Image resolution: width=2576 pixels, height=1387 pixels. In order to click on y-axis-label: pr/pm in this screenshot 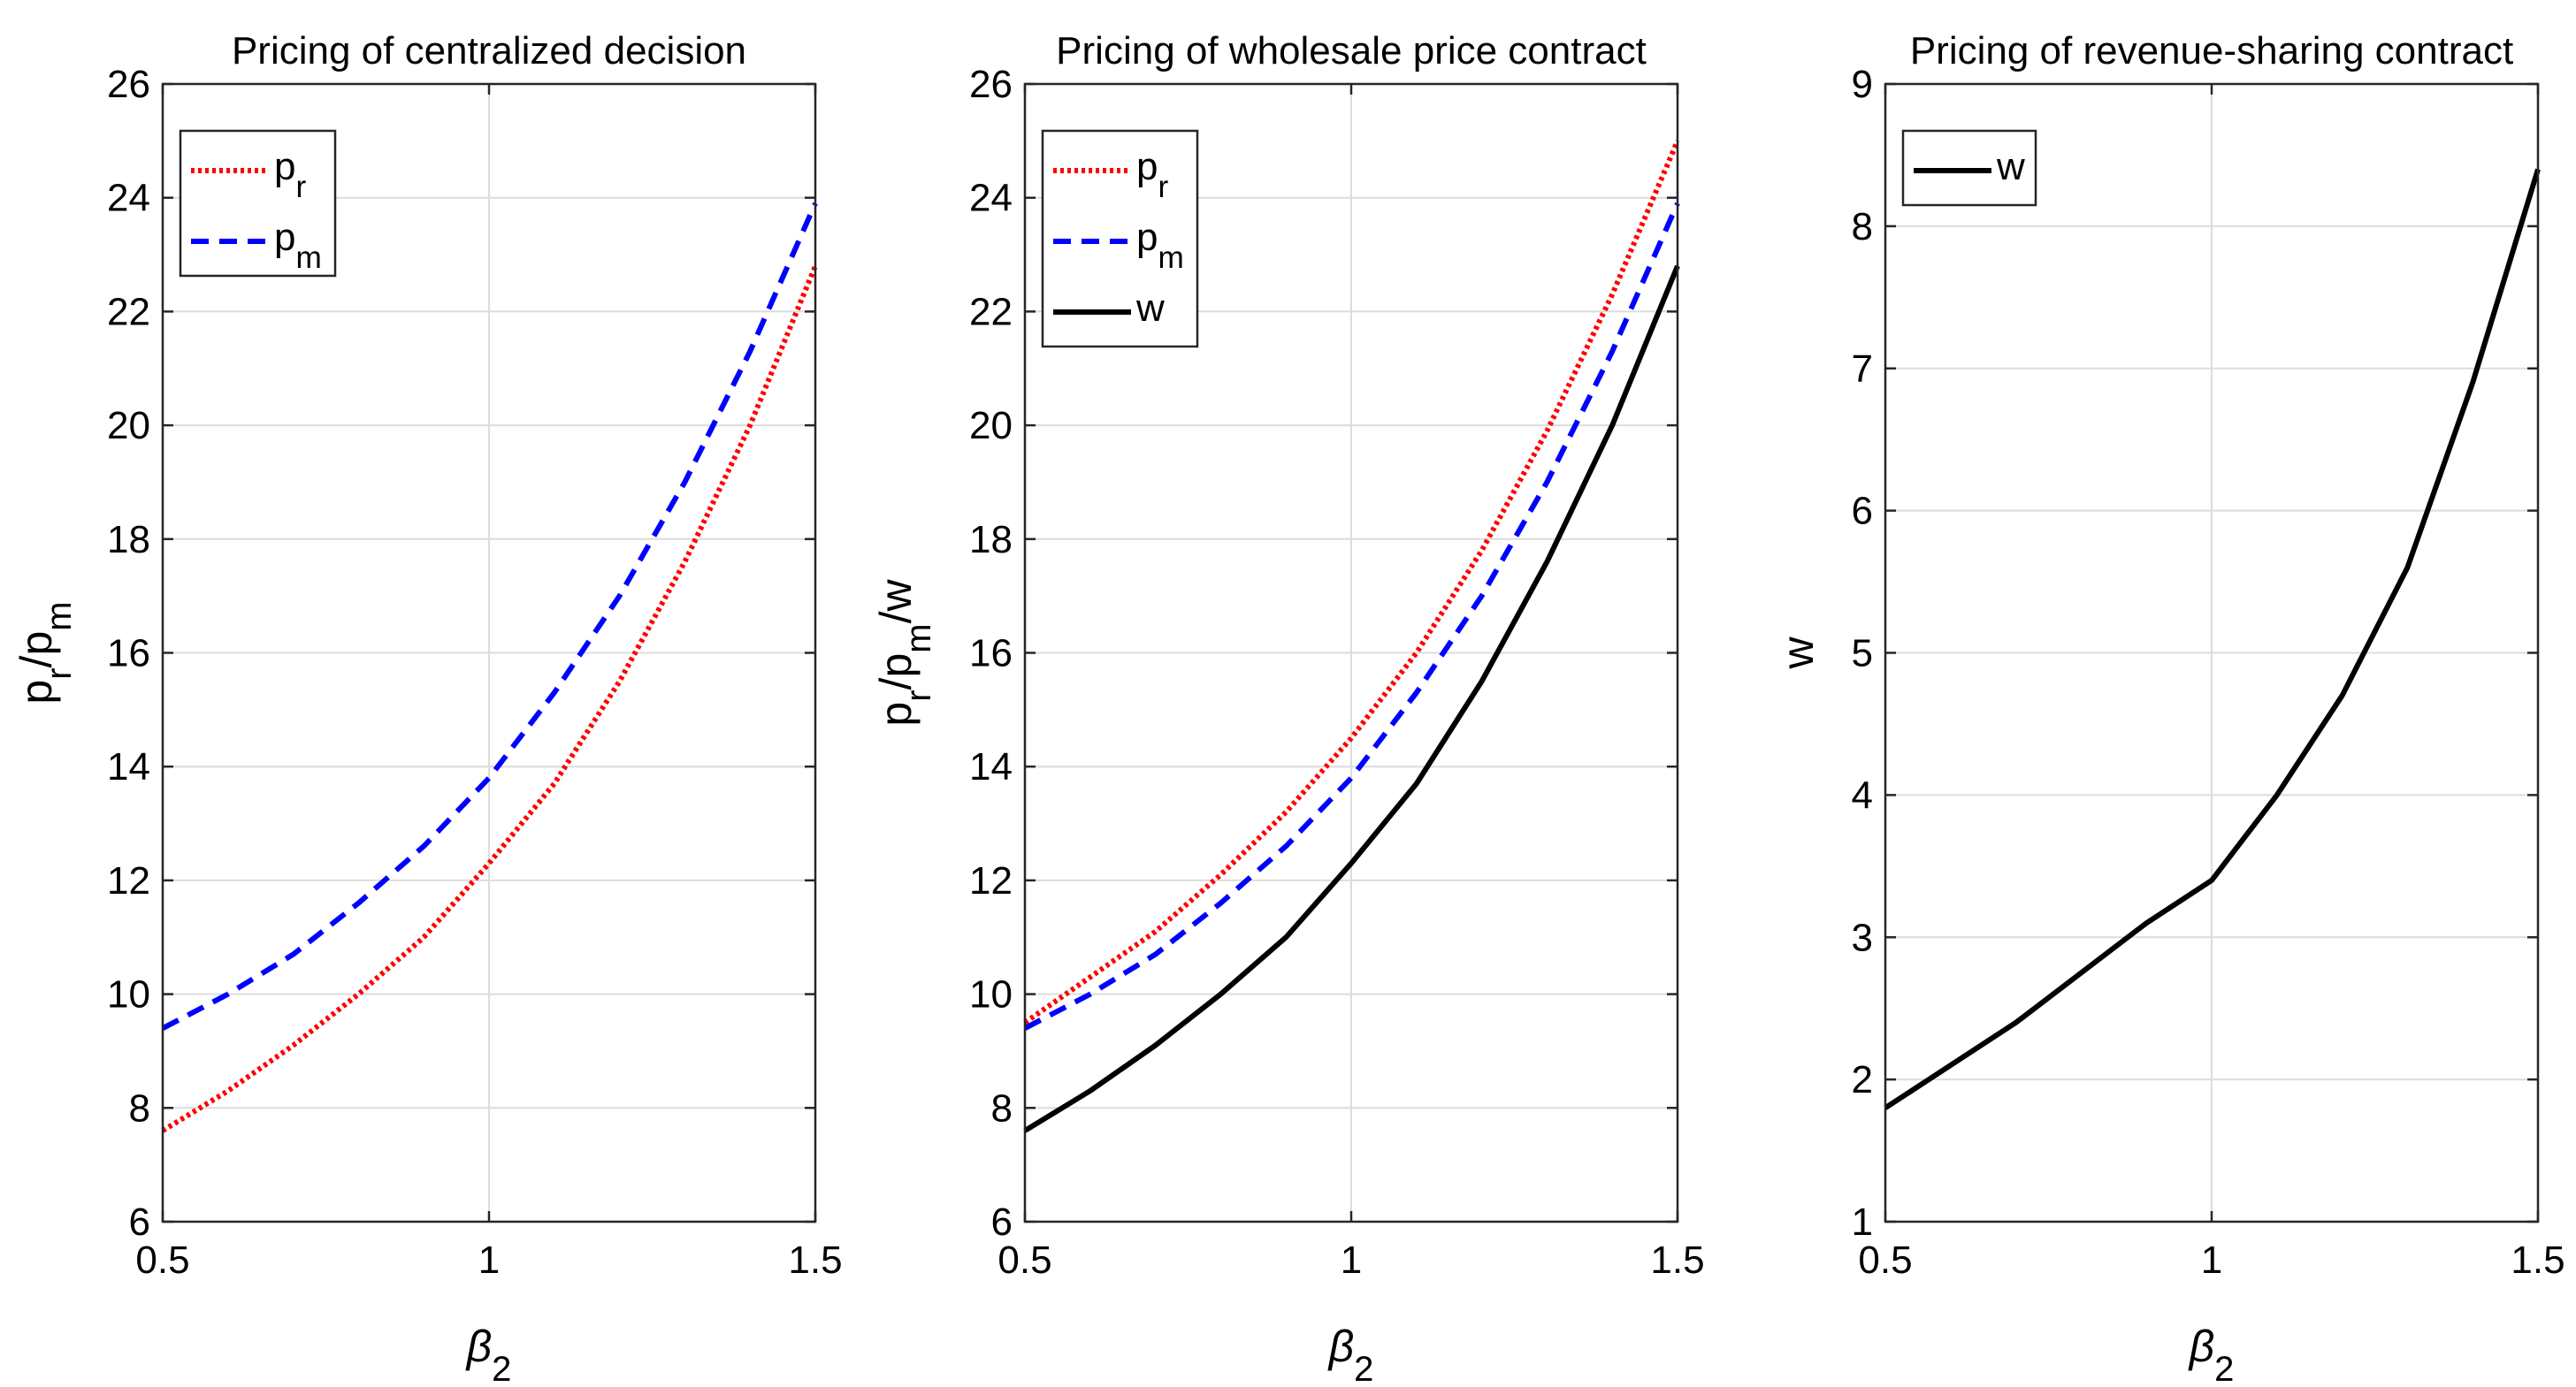, I will do `click(45, 653)`.